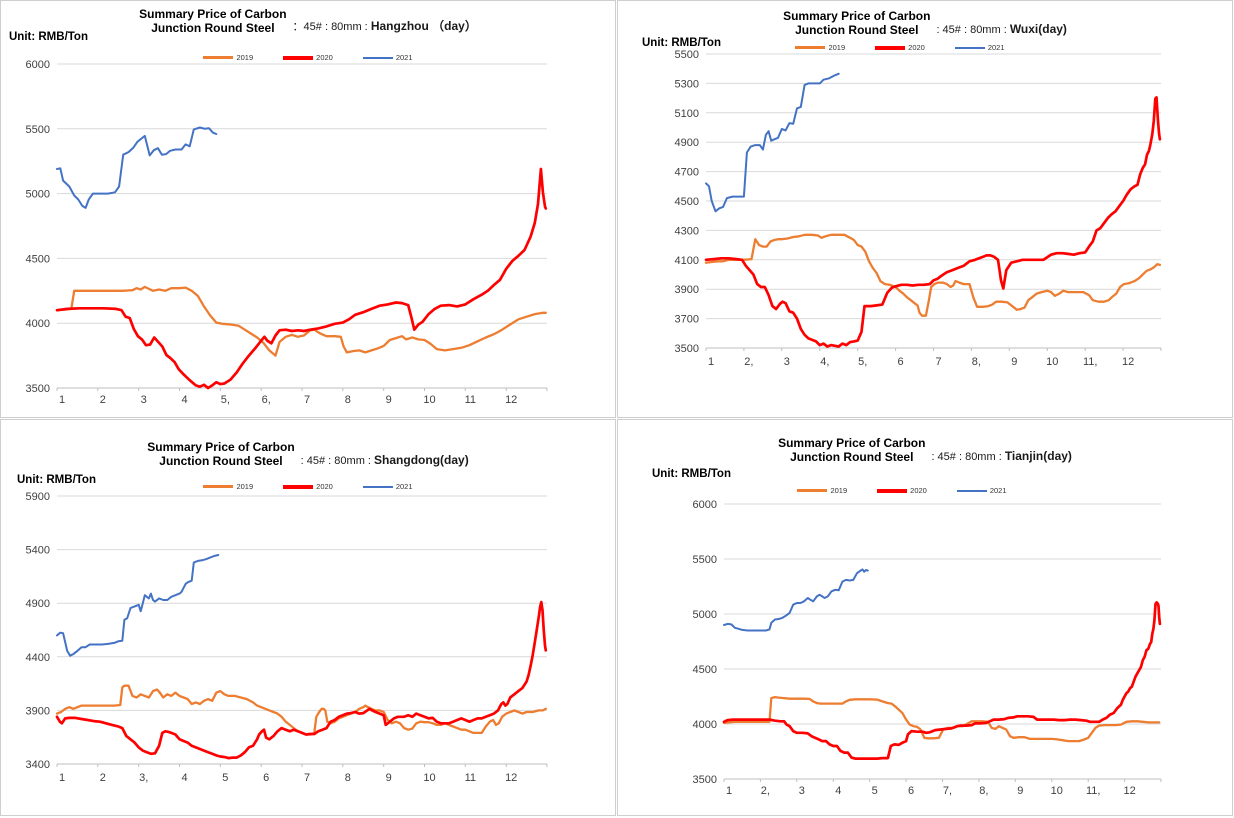 Image resolution: width=1234 pixels, height=818 pixels. Describe the element at coordinates (38, 551) in the screenshot. I see `y-axis-tick-label: 5400` at that location.